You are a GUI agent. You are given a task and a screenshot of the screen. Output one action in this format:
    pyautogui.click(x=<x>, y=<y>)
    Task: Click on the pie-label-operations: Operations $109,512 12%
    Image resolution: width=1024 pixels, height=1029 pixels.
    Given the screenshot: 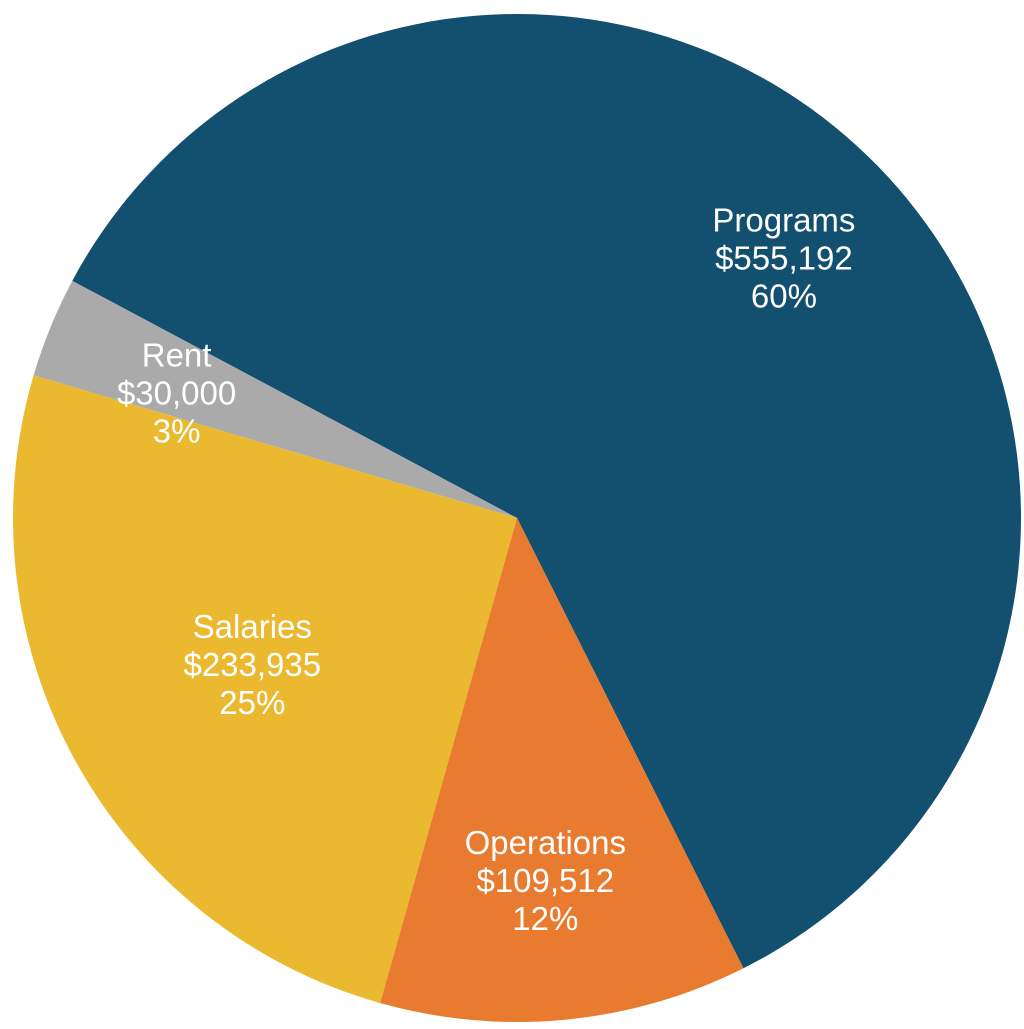 What is the action you would take?
    pyautogui.click(x=545, y=880)
    